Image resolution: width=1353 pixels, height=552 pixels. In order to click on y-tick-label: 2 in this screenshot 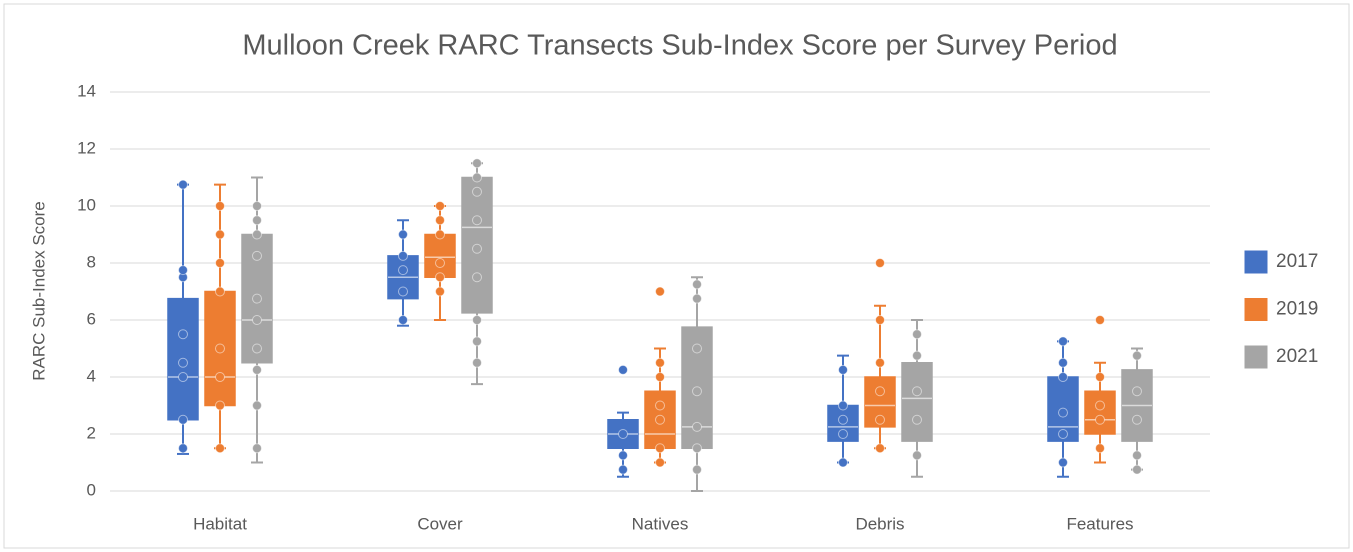, I will do `click(91, 432)`.